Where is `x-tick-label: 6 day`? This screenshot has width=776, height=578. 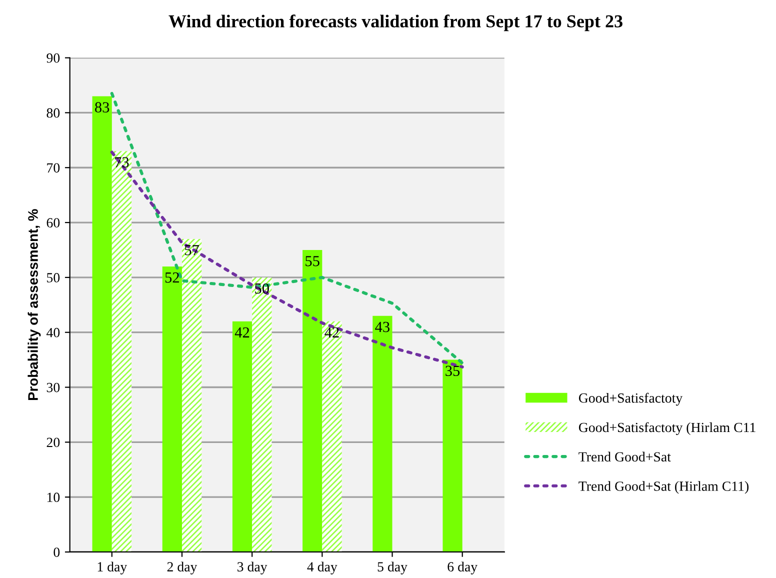 x-tick-label: 6 day is located at coordinates (463, 568).